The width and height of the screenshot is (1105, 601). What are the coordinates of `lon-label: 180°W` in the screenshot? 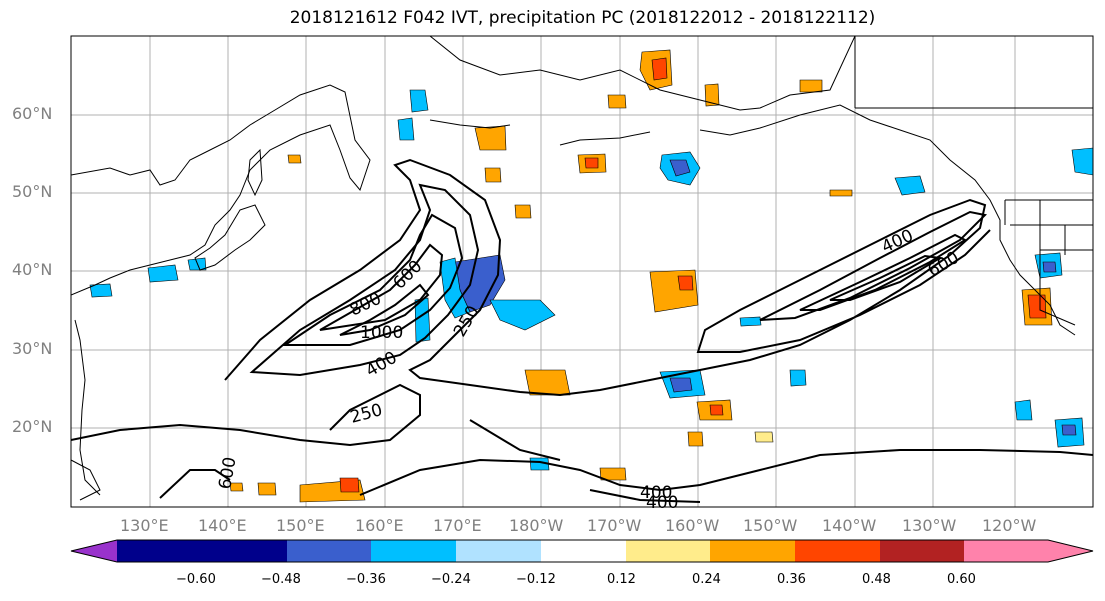 It's located at (536, 525).